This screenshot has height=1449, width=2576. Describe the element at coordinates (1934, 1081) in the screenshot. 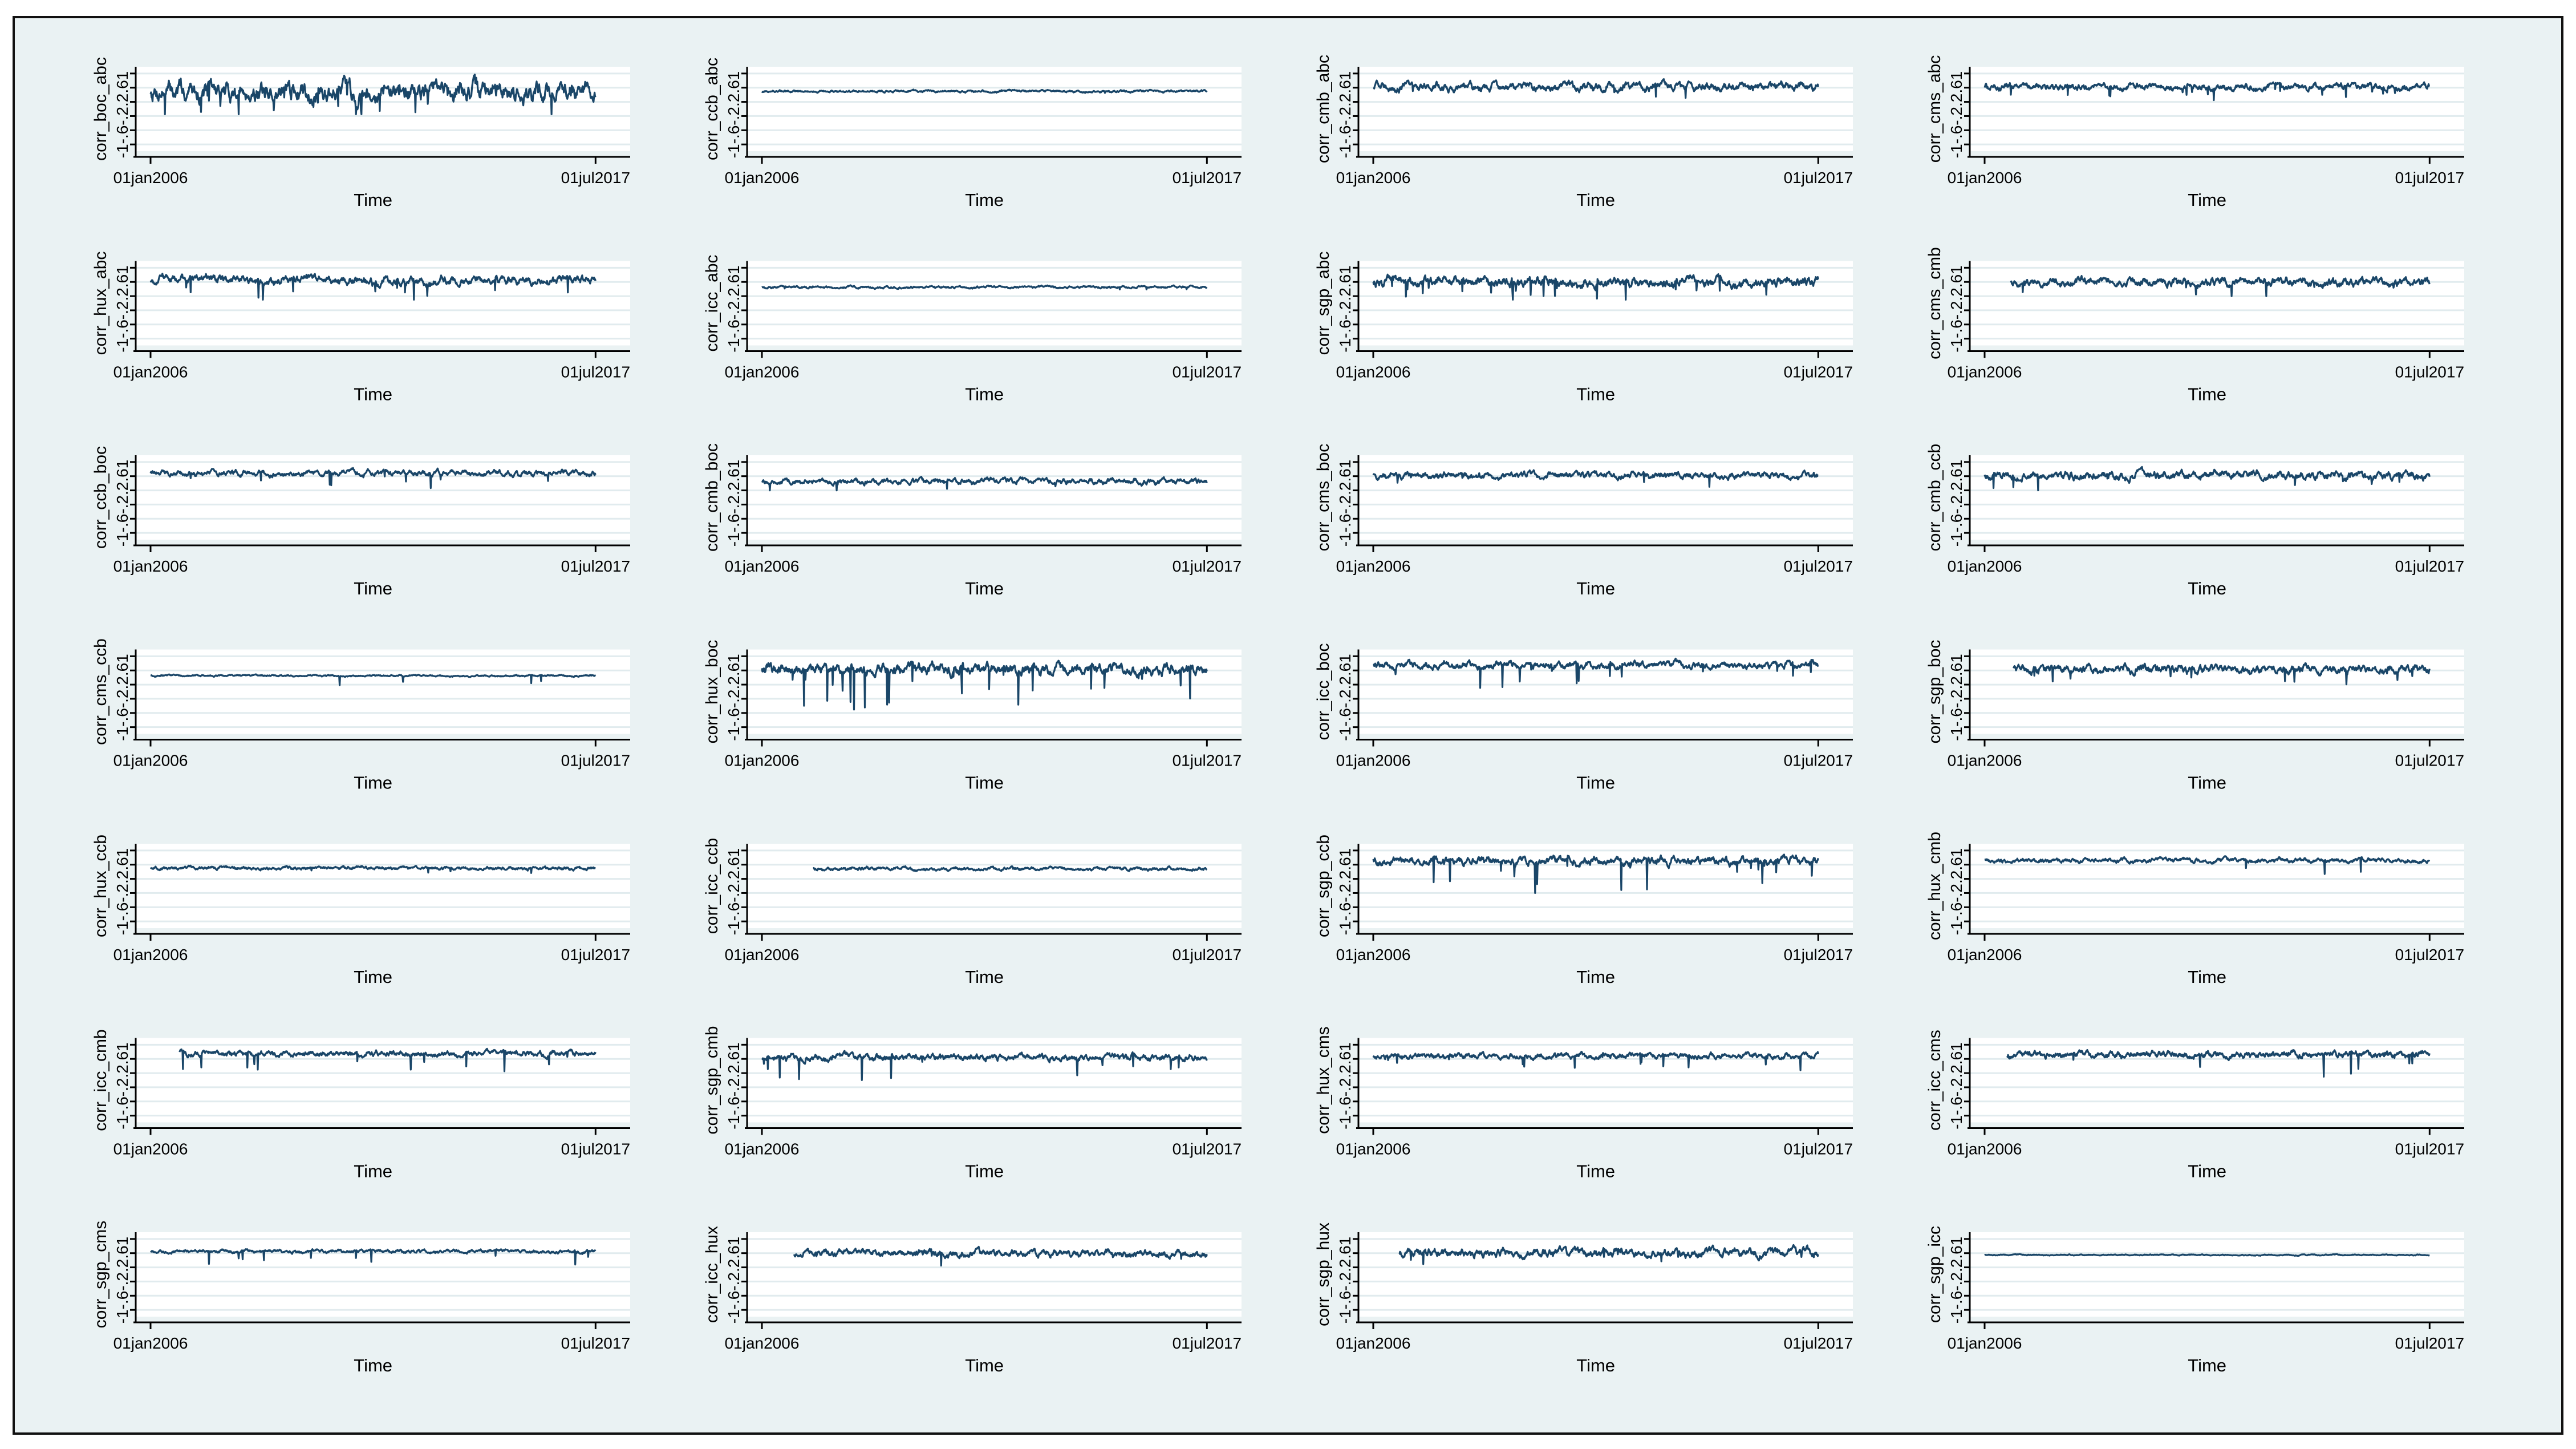

I see `y-axis-title: corr_icc_cms` at that location.